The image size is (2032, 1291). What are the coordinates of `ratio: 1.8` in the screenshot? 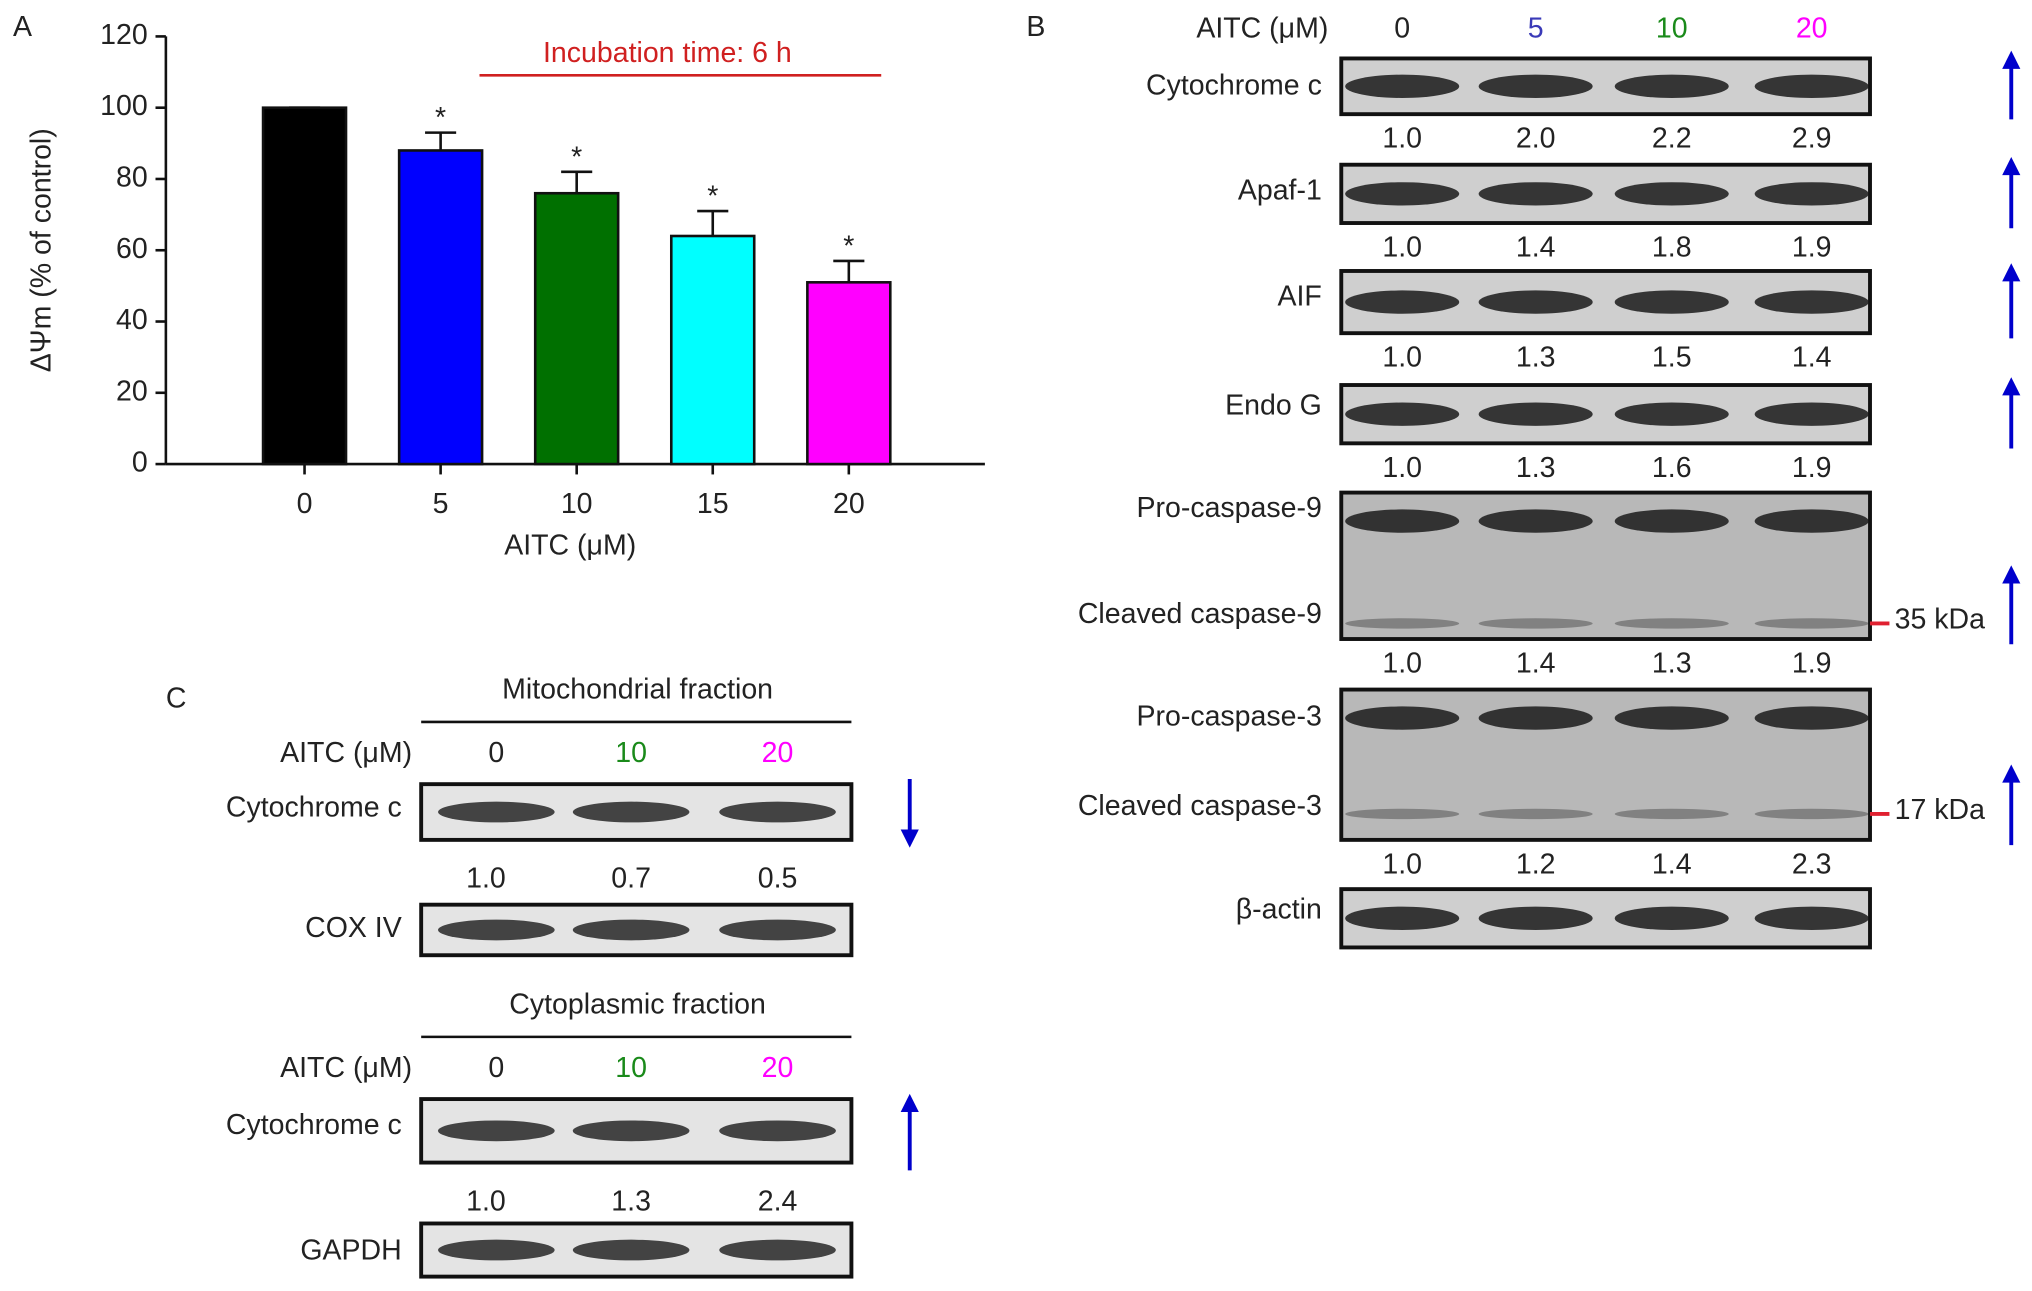 It's located at (1672, 247).